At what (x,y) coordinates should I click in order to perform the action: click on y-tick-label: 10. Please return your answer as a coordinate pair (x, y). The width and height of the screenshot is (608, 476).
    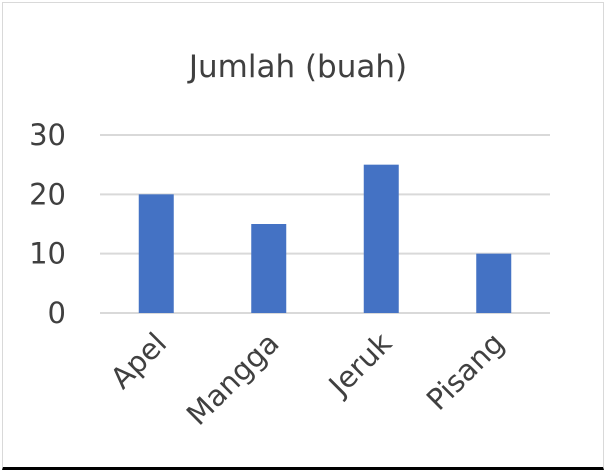
    Looking at the image, I should click on (47, 254).